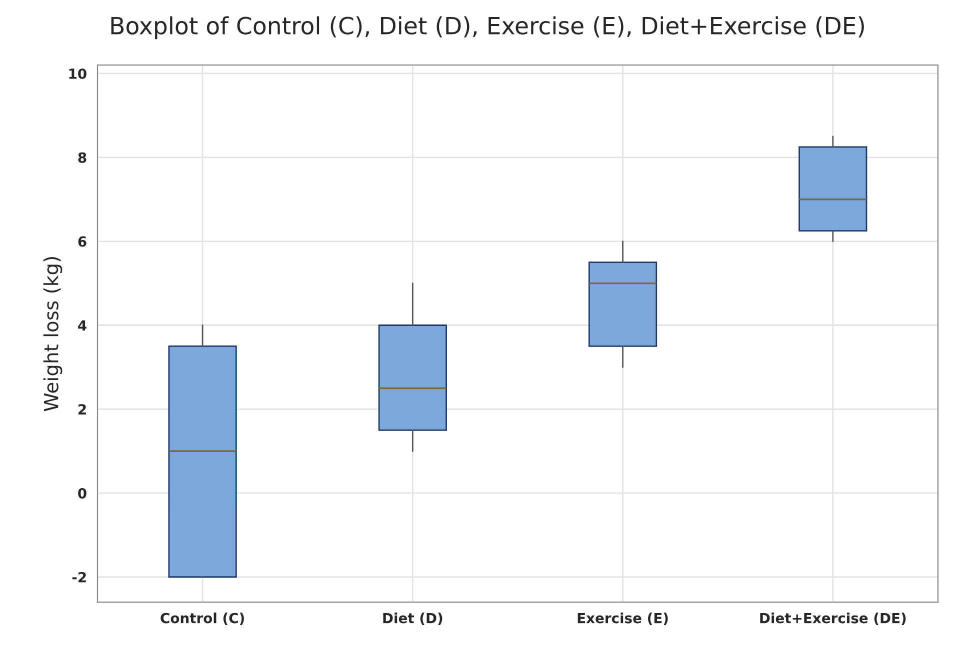 The image size is (975, 651). I want to click on x-tick-label: Control (C), so click(202, 618).